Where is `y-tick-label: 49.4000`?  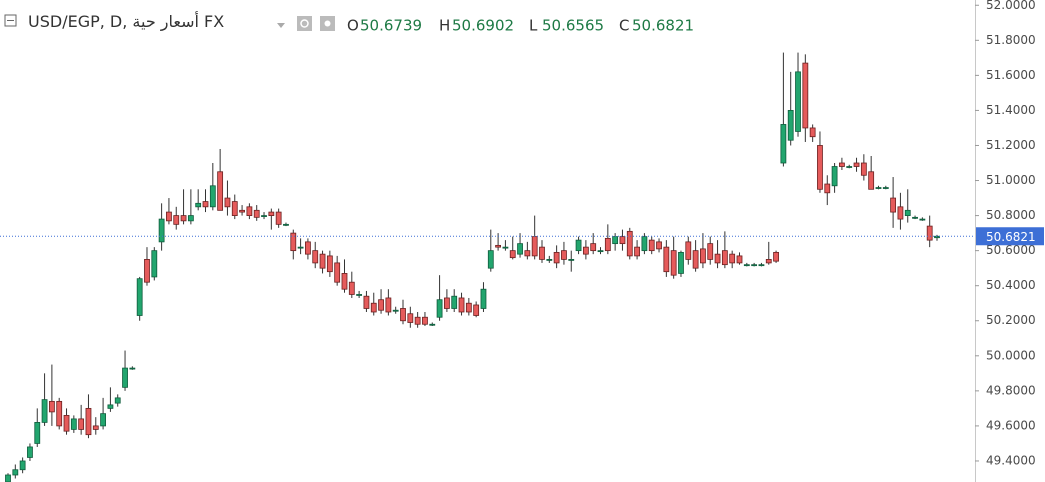
y-tick-label: 49.4000 is located at coordinates (1011, 460).